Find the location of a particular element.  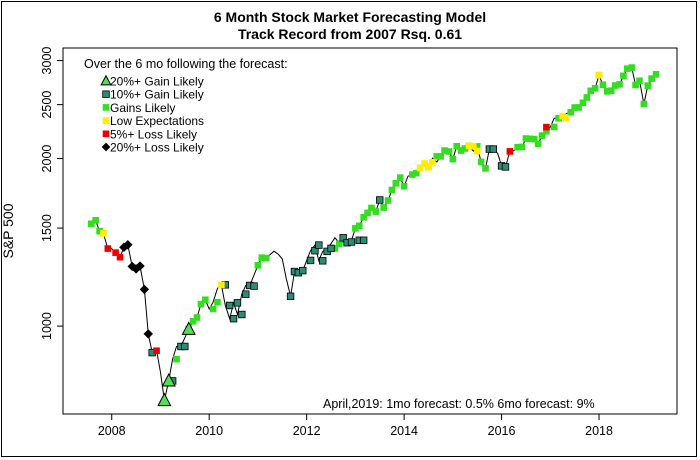

legend-symbol-loss20 is located at coordinates (106, 147).